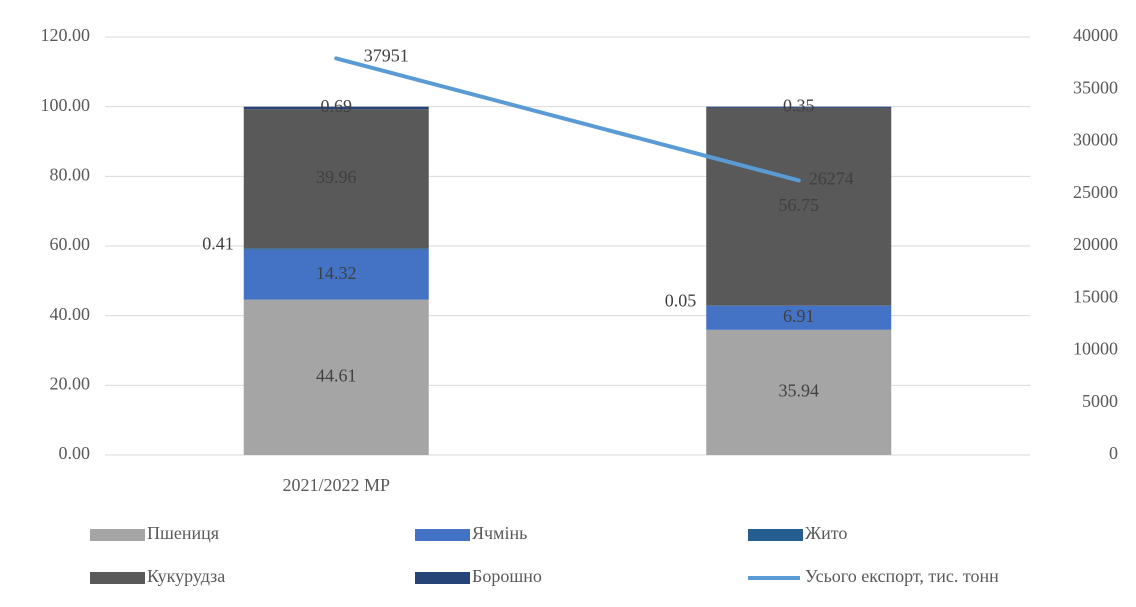 The width and height of the screenshot is (1136, 607). What do you see at coordinates (1095, 140) in the screenshot?
I see `y2-tick-label: 30000` at bounding box center [1095, 140].